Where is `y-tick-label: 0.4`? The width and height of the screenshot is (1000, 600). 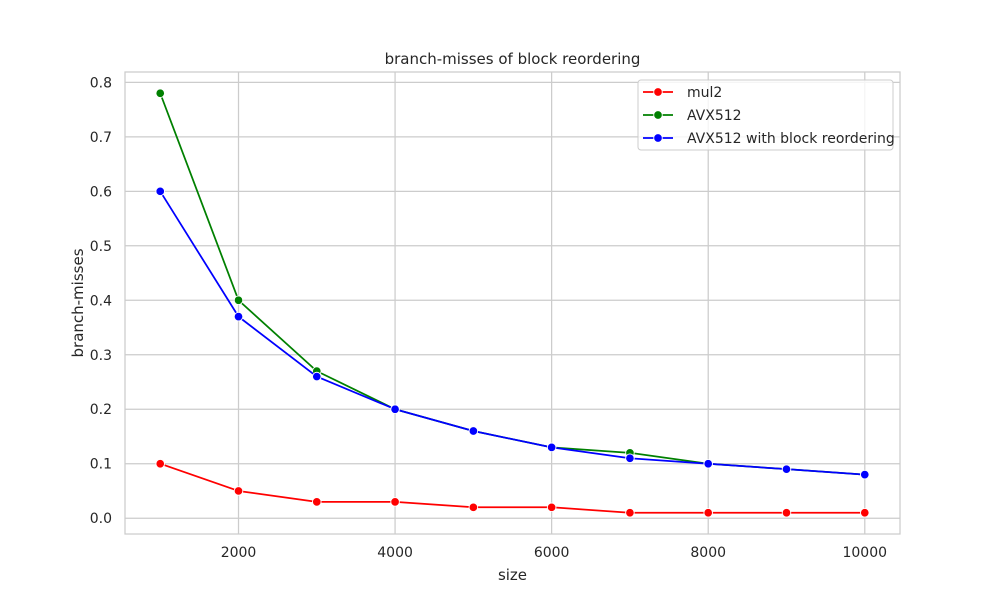 y-tick-label: 0.4 is located at coordinates (101, 301).